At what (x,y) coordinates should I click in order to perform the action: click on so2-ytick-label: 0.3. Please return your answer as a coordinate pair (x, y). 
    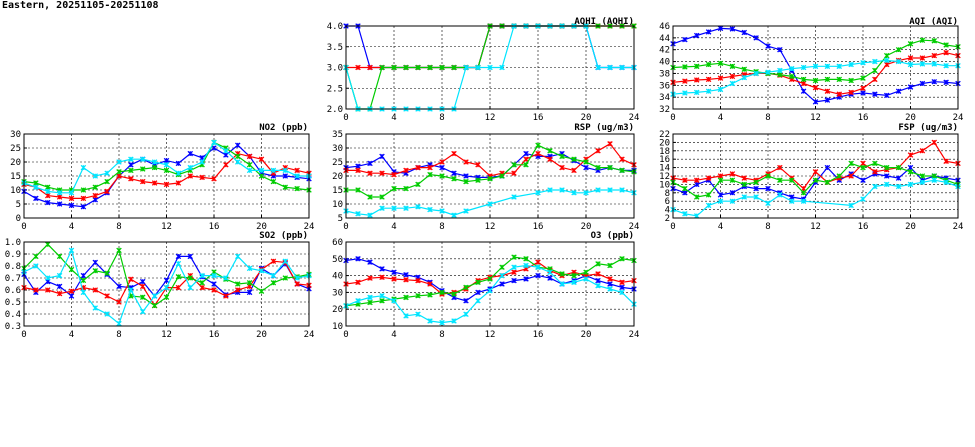
    Looking at the image, I should click on (13, 327).